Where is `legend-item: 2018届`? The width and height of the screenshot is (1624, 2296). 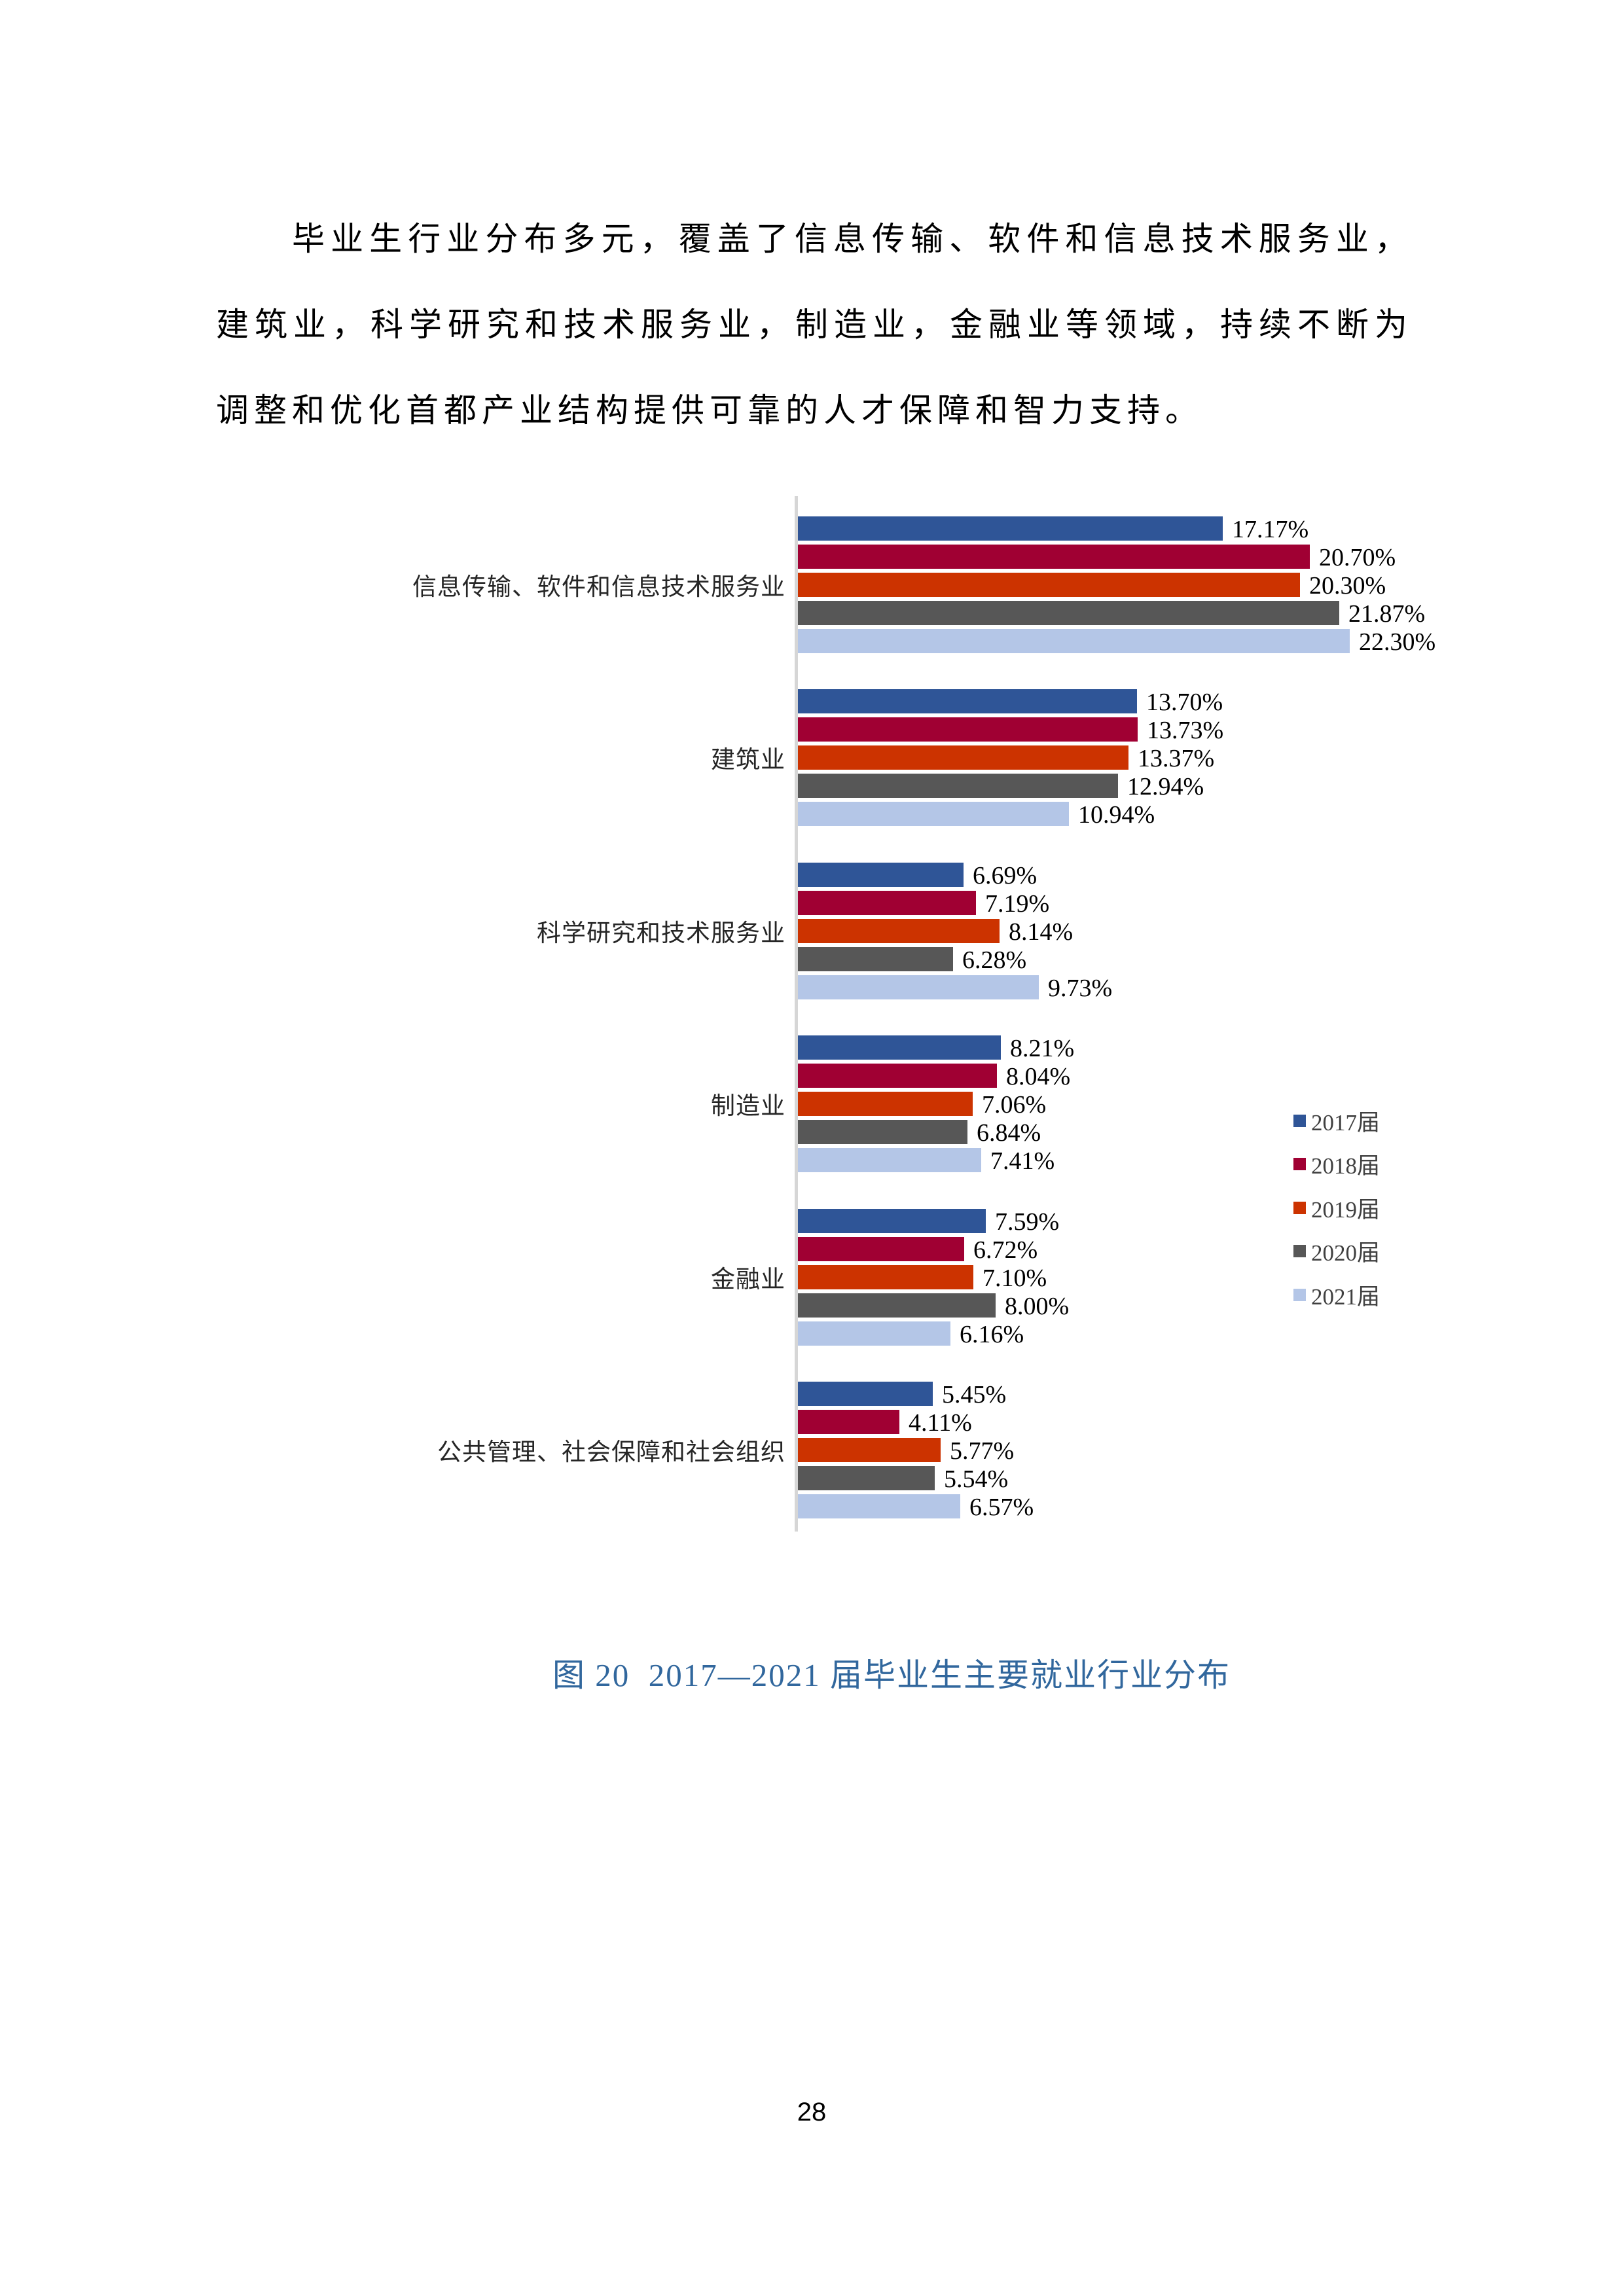 legend-item: 2018届 is located at coordinates (1336, 1164).